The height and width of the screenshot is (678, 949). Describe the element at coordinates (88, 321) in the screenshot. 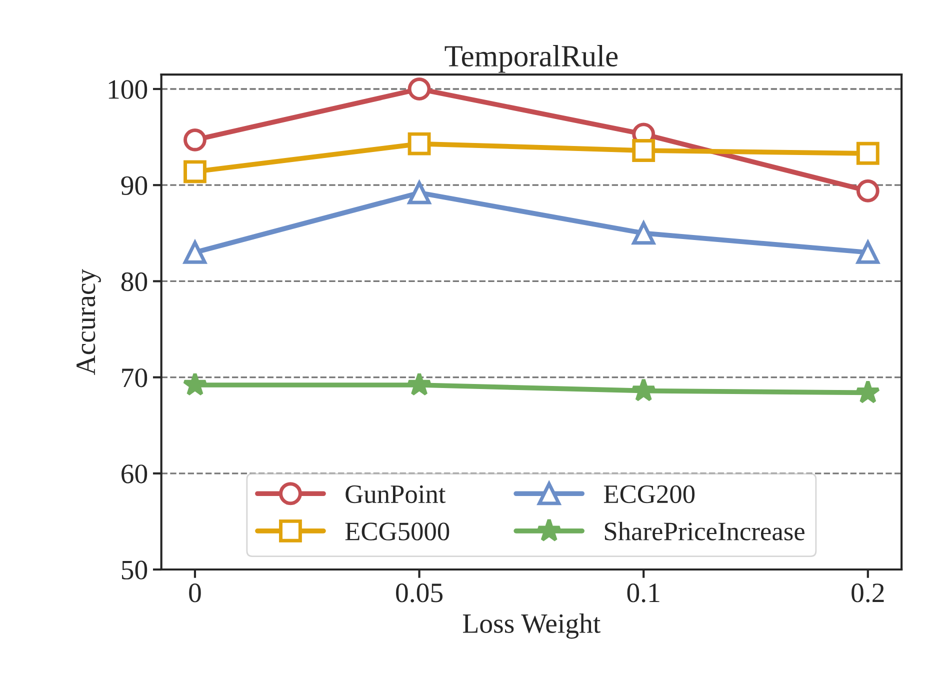

I see `y-axis-title: Accuracy` at that location.